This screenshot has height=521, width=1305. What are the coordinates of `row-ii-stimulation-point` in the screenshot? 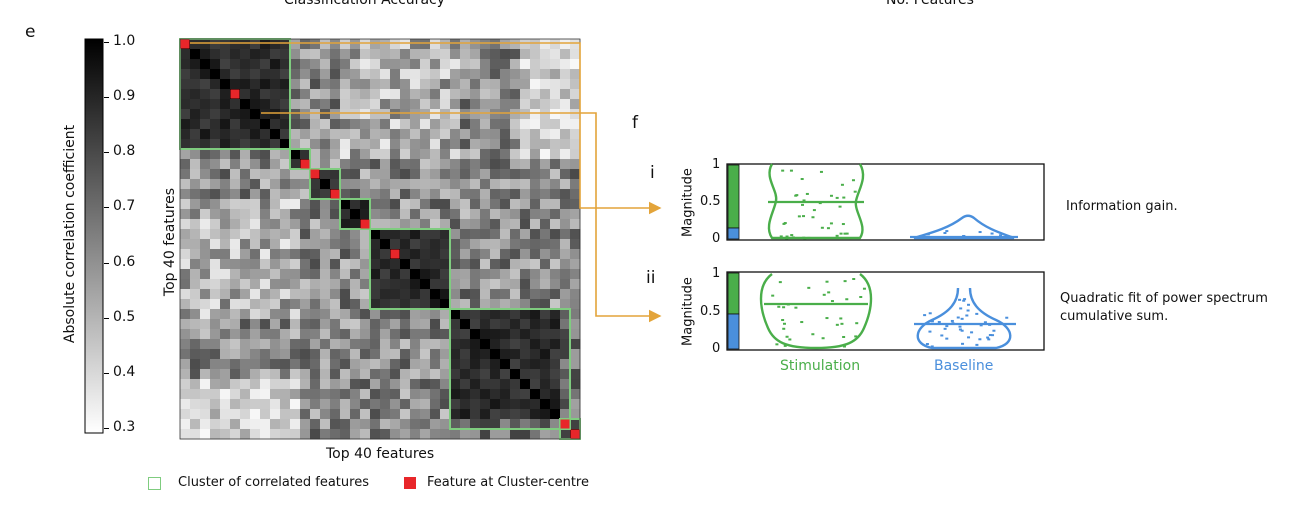 It's located at (844, 336).